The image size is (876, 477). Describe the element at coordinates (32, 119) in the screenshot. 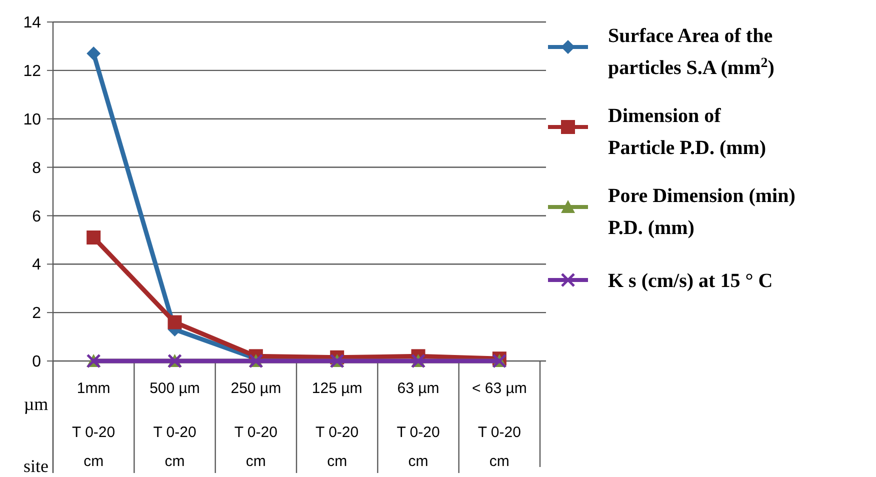

I see `y-tick-label: 10` at that location.